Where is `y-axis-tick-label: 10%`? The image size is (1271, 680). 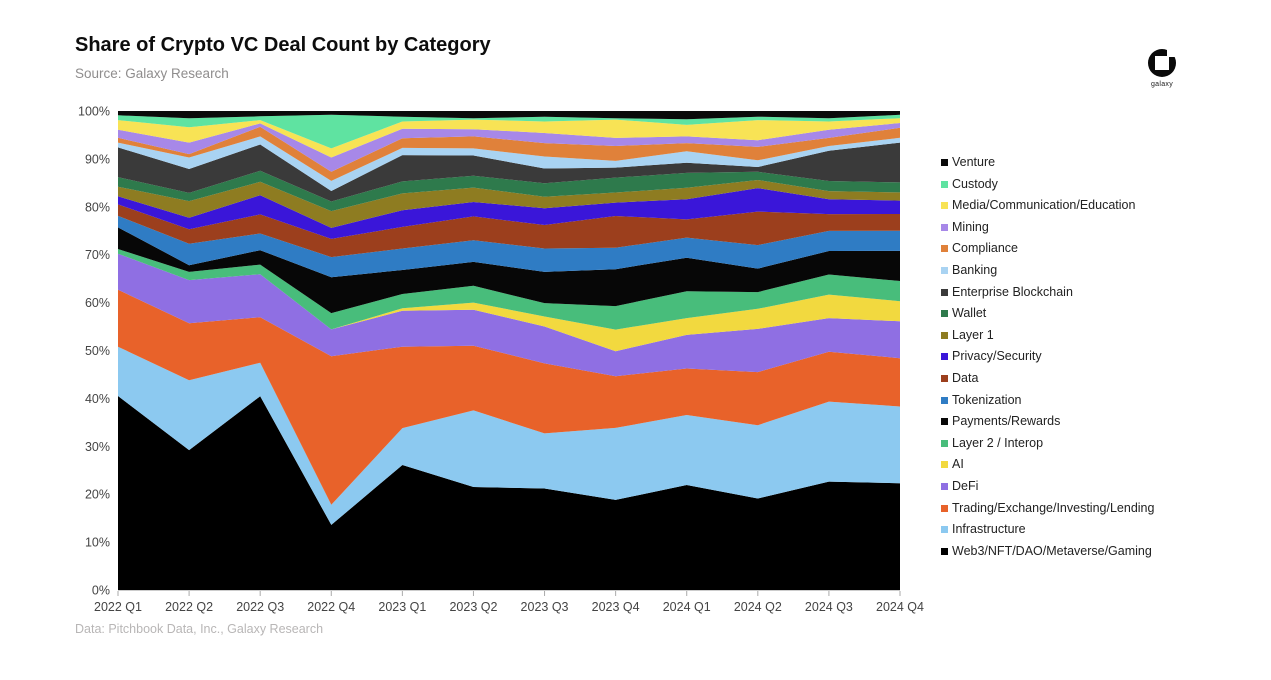 y-axis-tick-label: 10% is located at coordinates (97, 543).